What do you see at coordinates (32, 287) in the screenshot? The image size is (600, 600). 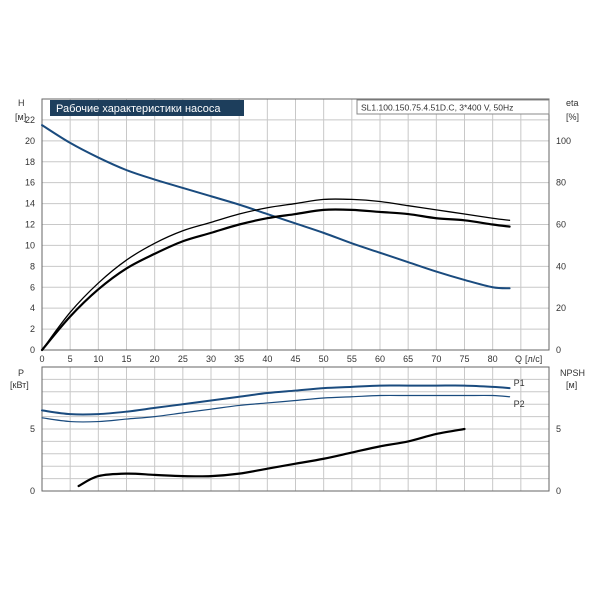 I see `y-tick-label: 6` at bounding box center [32, 287].